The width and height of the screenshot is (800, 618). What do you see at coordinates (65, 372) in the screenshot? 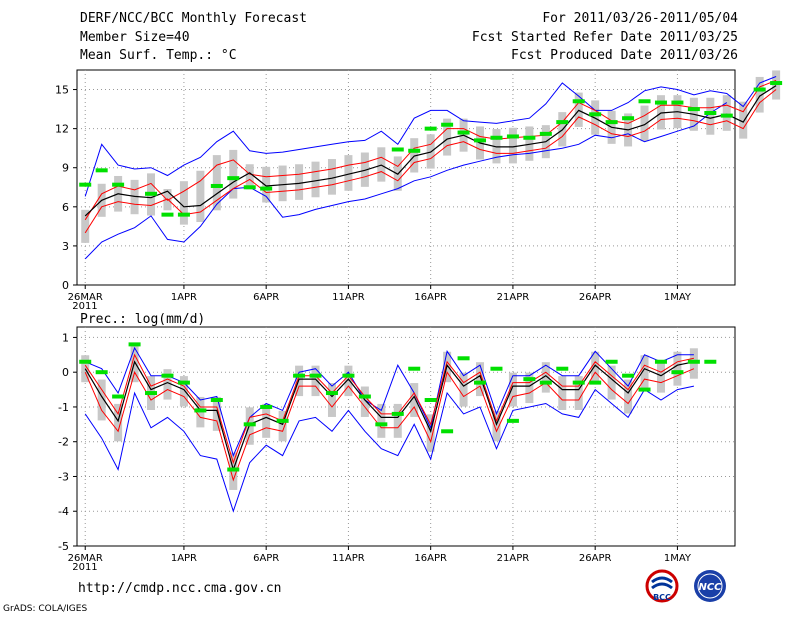
I see `panel2-ytick-label: 0` at bounding box center [65, 372].